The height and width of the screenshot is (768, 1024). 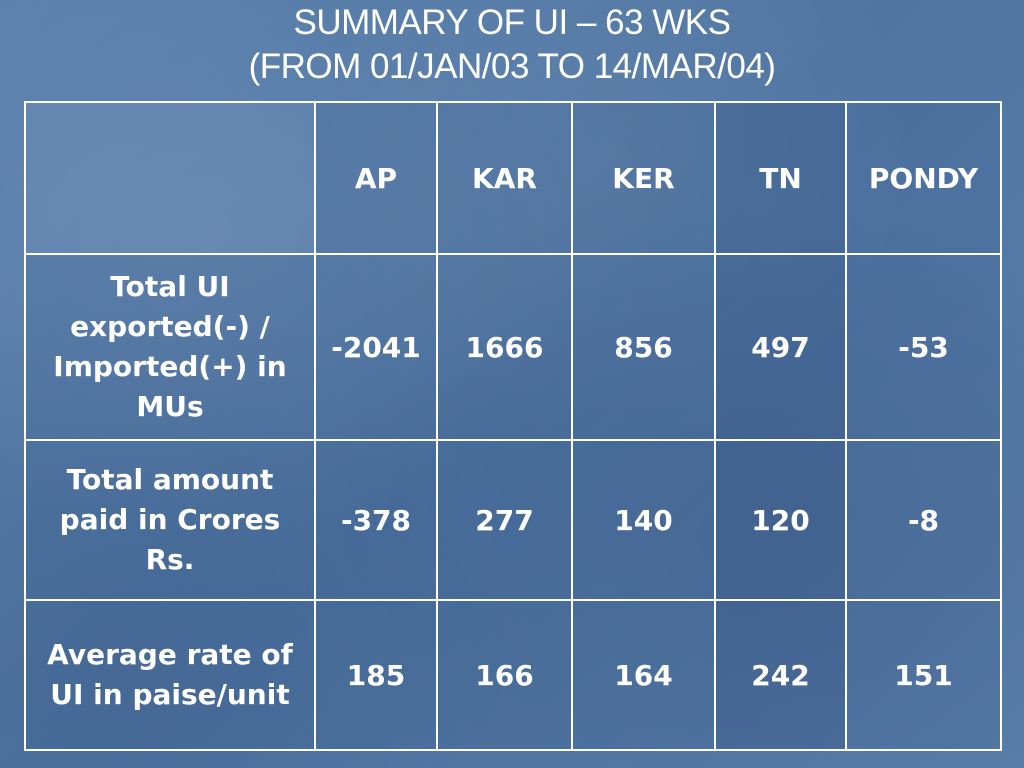 I want to click on table-cell: 856, so click(x=643, y=347).